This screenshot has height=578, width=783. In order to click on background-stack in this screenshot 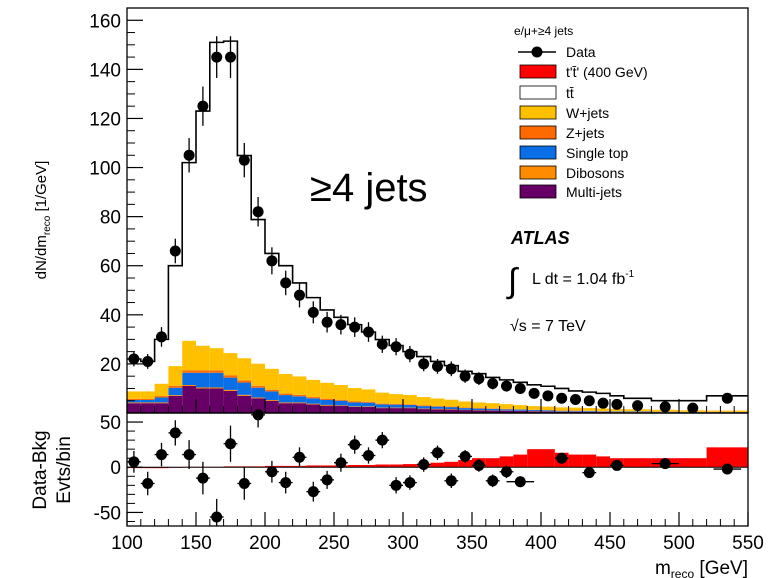, I will do `click(437, 376)`.